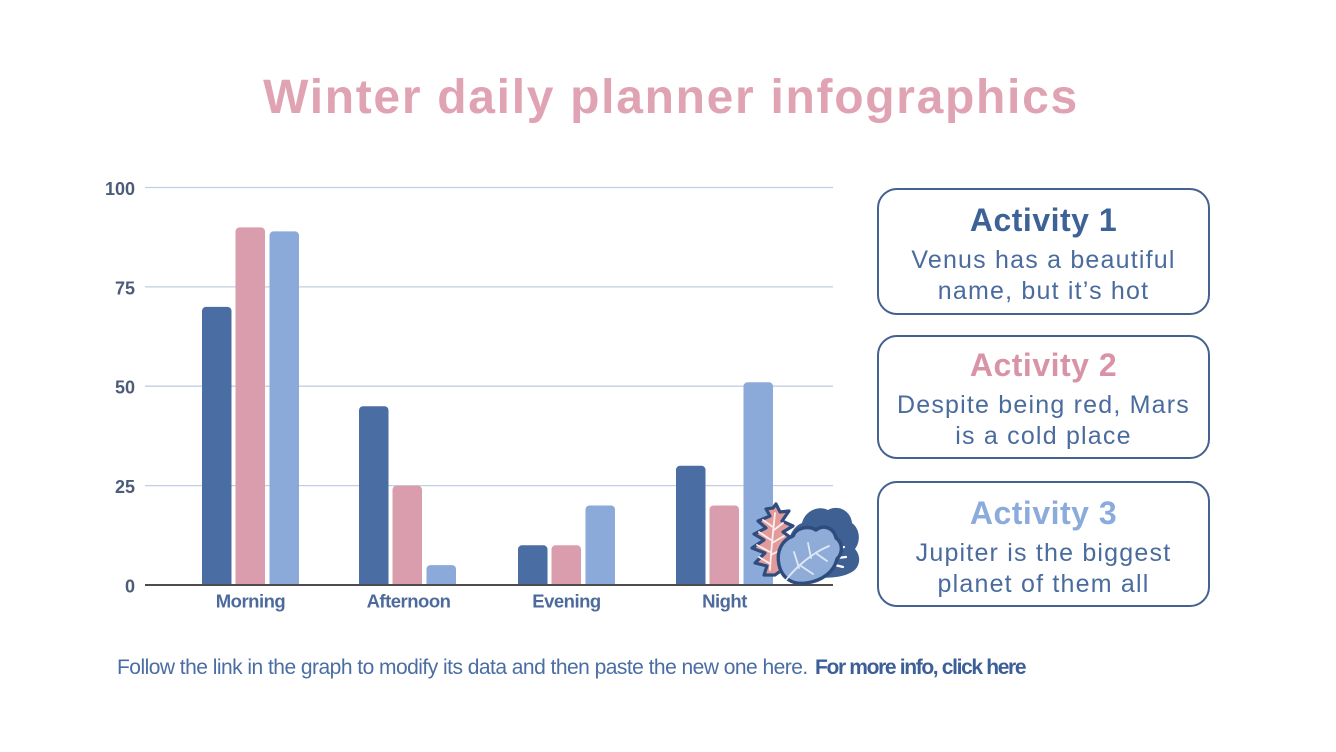 The image size is (1336, 752). I want to click on svg-text: Morning, so click(251, 601).